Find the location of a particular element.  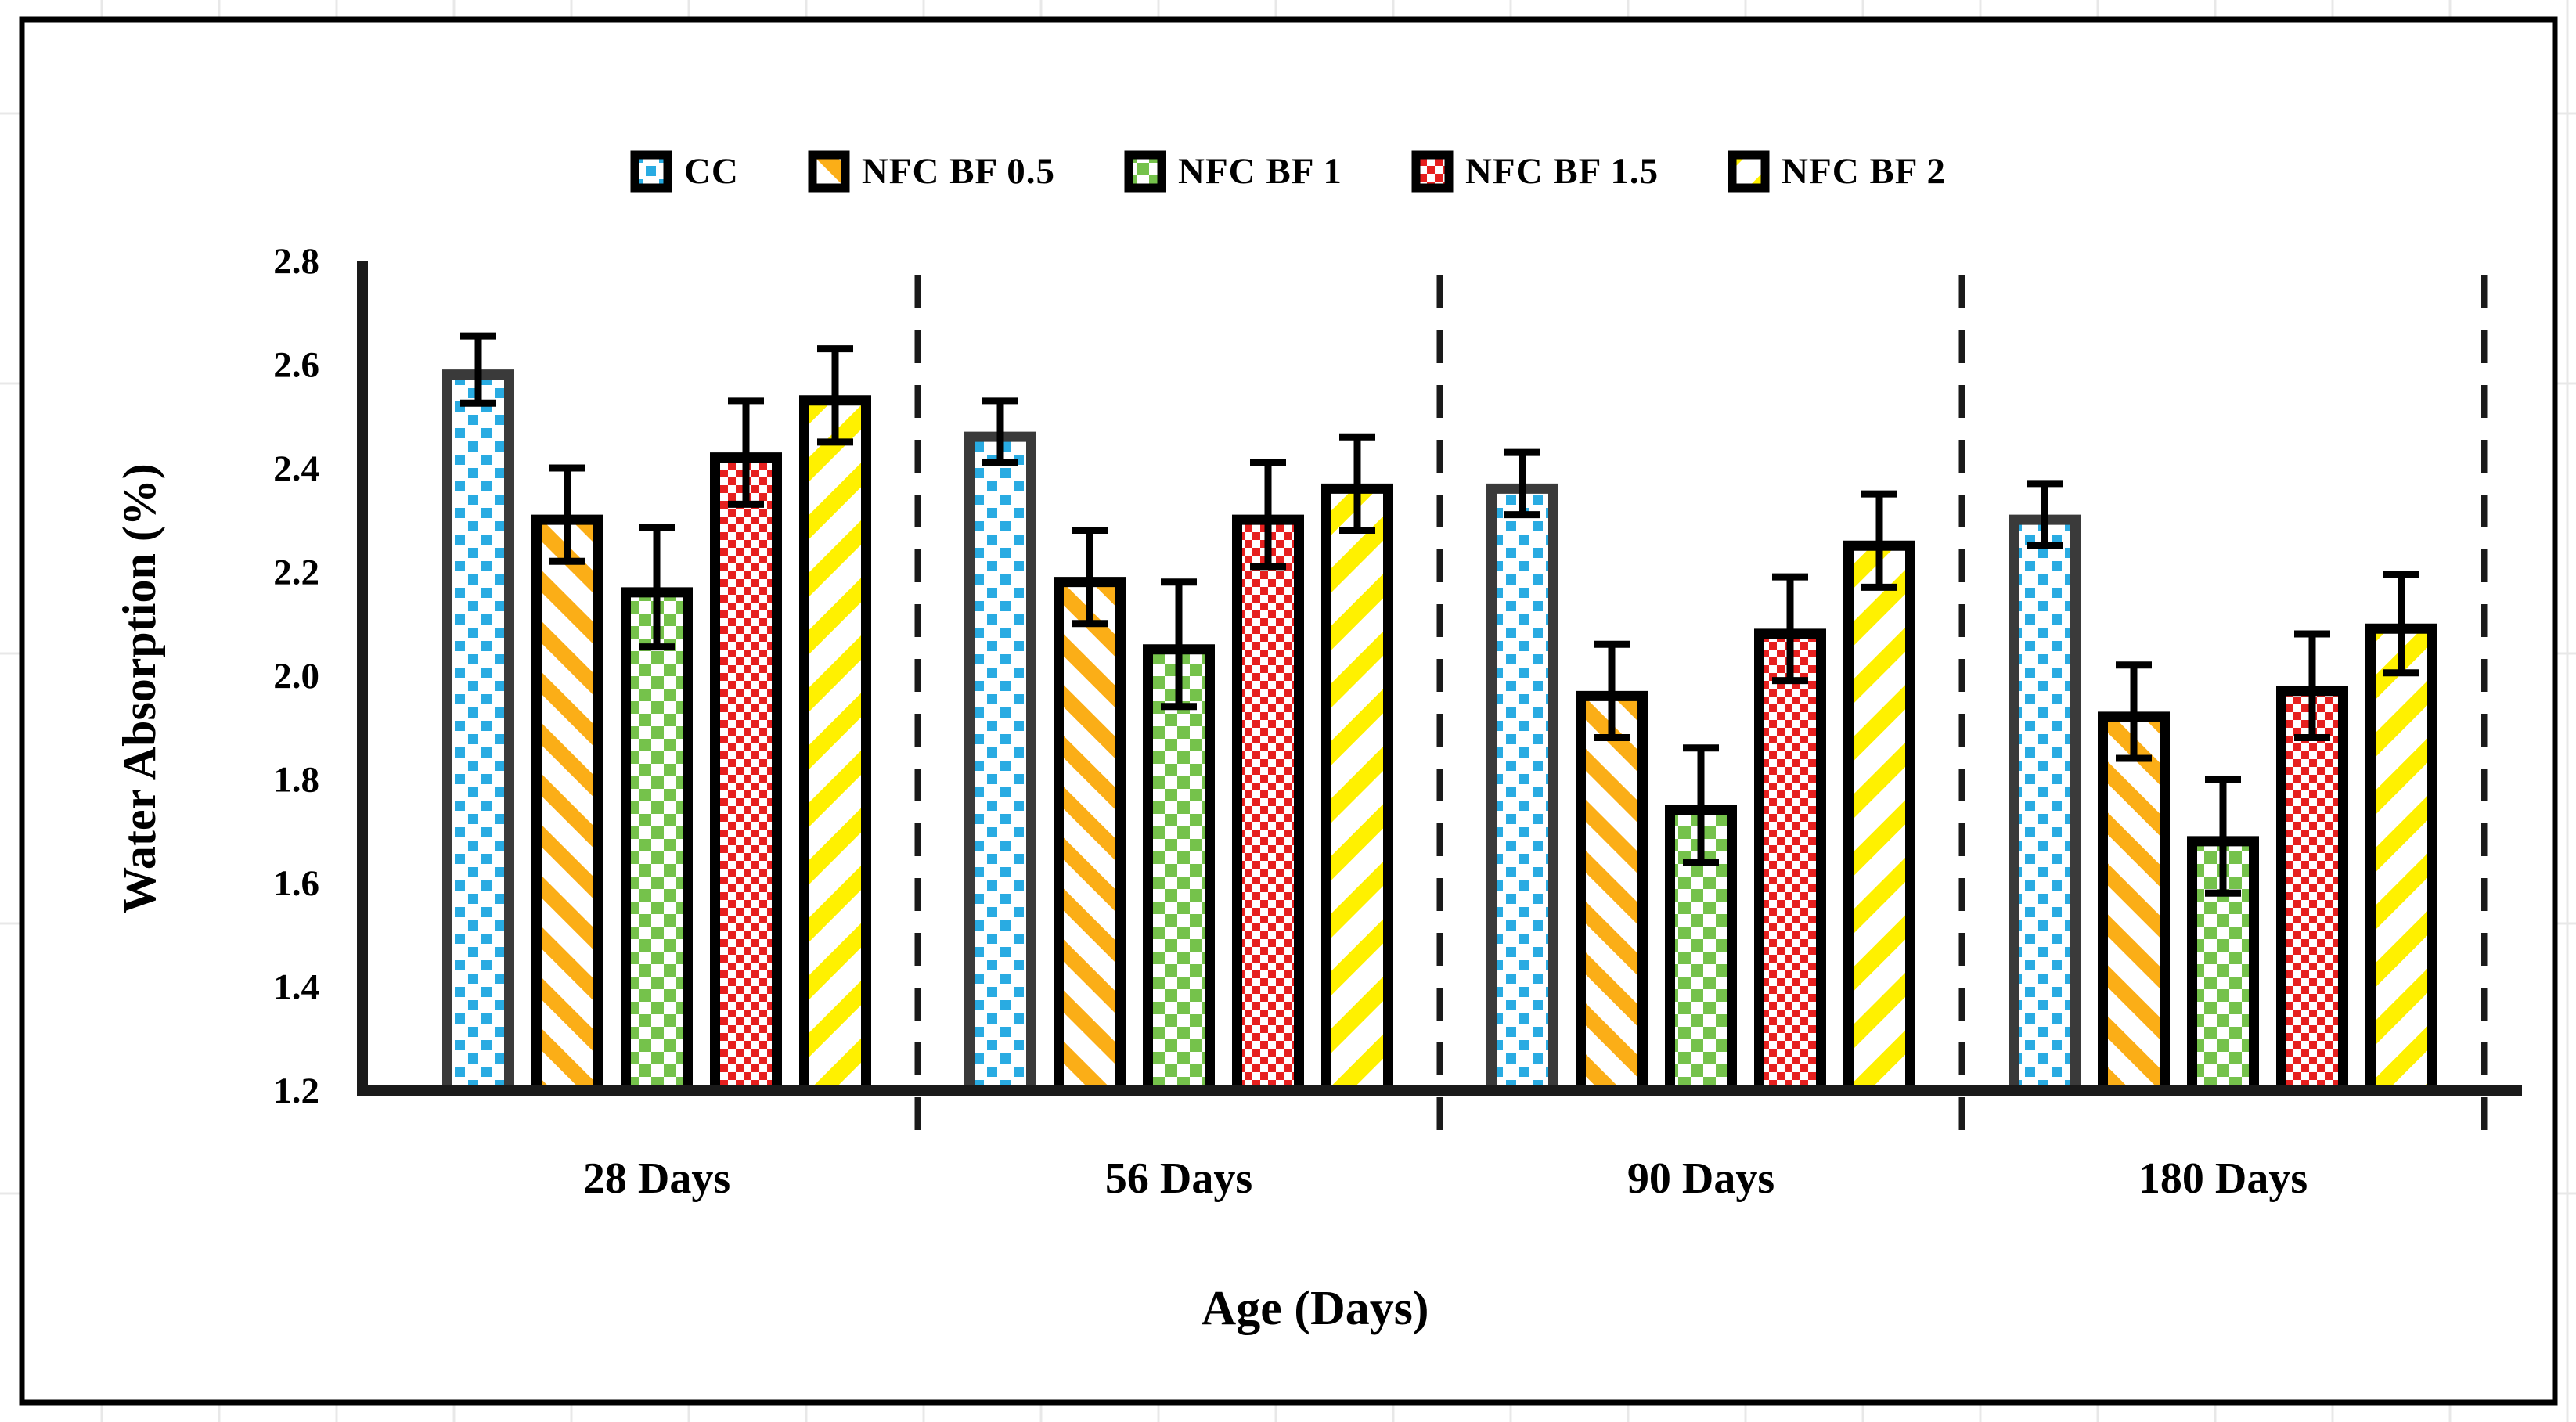

bar-nfc-bf-2-90-days is located at coordinates (1879, 818).